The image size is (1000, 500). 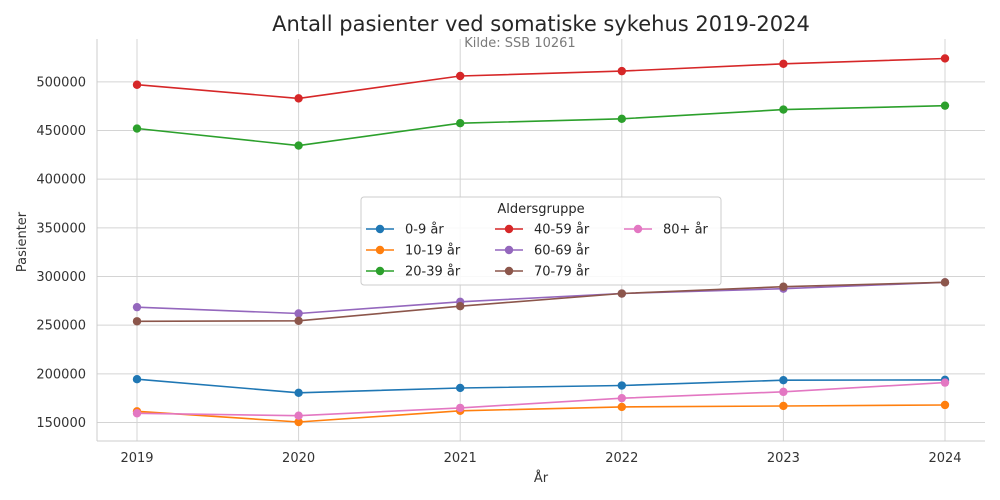 I want to click on y-tick-label: 500000, so click(x=61, y=82).